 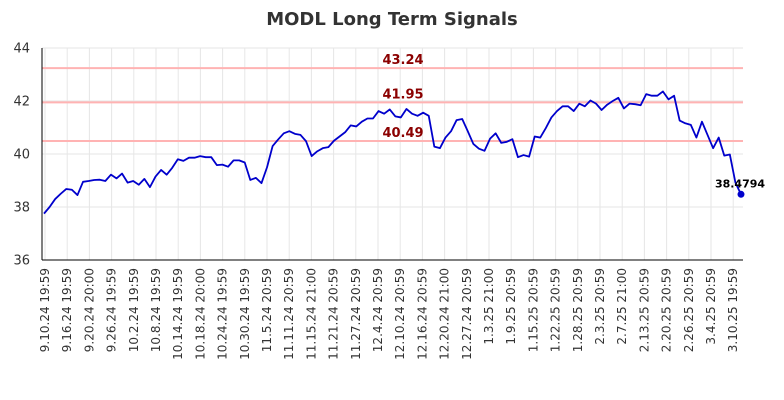 What do you see at coordinates (21, 102) in the screenshot?
I see `y-tick-label: 42` at bounding box center [21, 102].